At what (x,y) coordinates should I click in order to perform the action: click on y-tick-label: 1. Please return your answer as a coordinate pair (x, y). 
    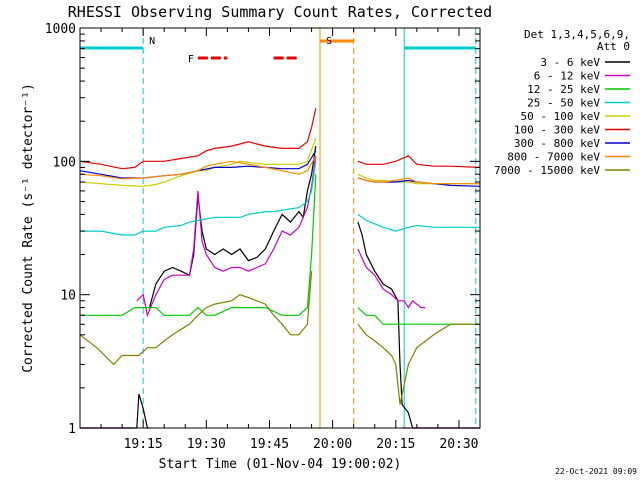
    Looking at the image, I should click on (72, 429).